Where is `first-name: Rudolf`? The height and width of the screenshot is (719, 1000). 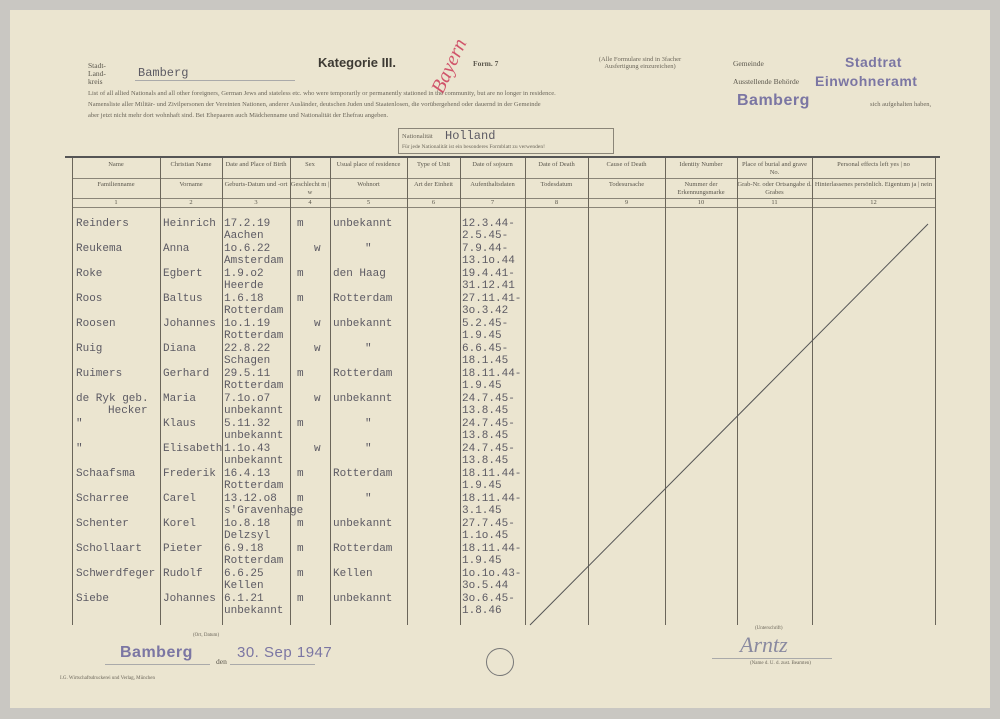
first-name: Rudolf is located at coordinates (183, 574).